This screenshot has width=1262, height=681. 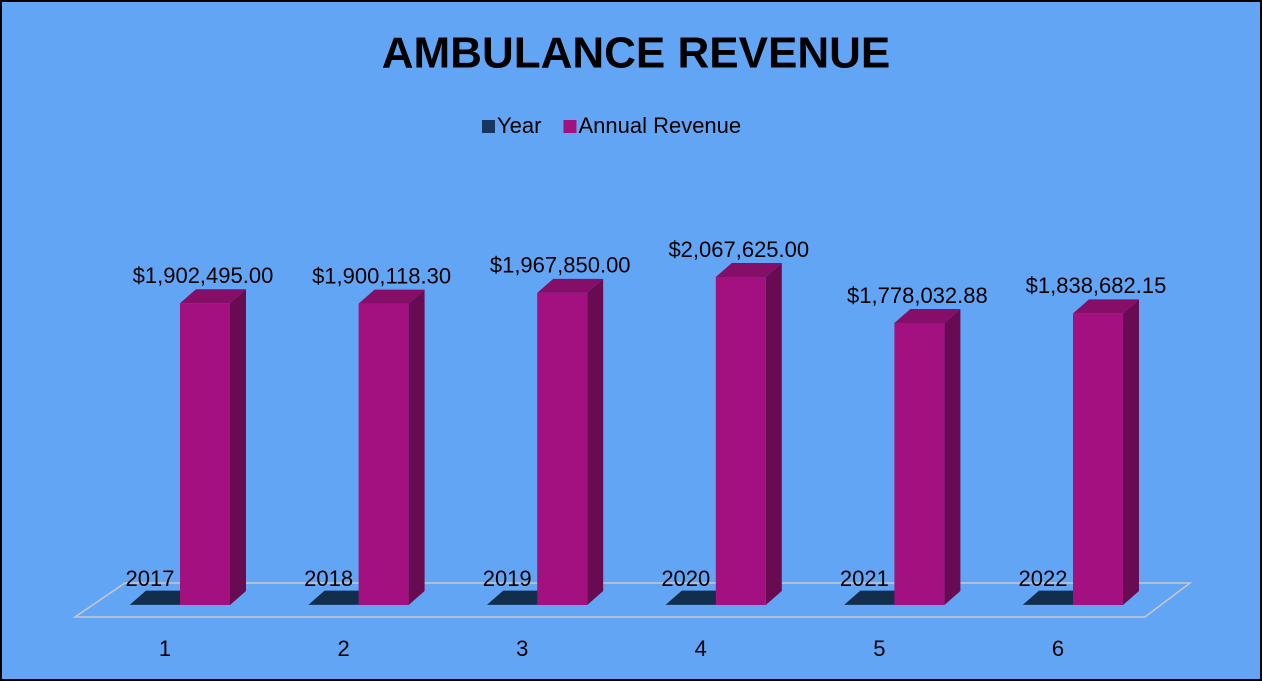 I want to click on data-label: $1,778,032.88, so click(x=917, y=295).